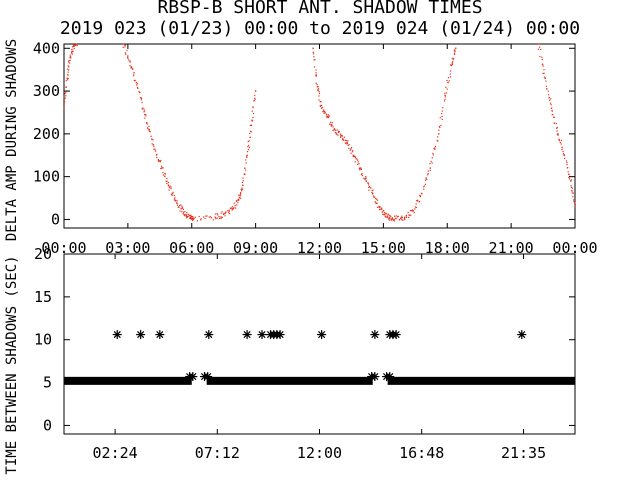 The height and width of the screenshot is (480, 640). I want to click on bottom-x-tick-label: 16:48, so click(421, 453).